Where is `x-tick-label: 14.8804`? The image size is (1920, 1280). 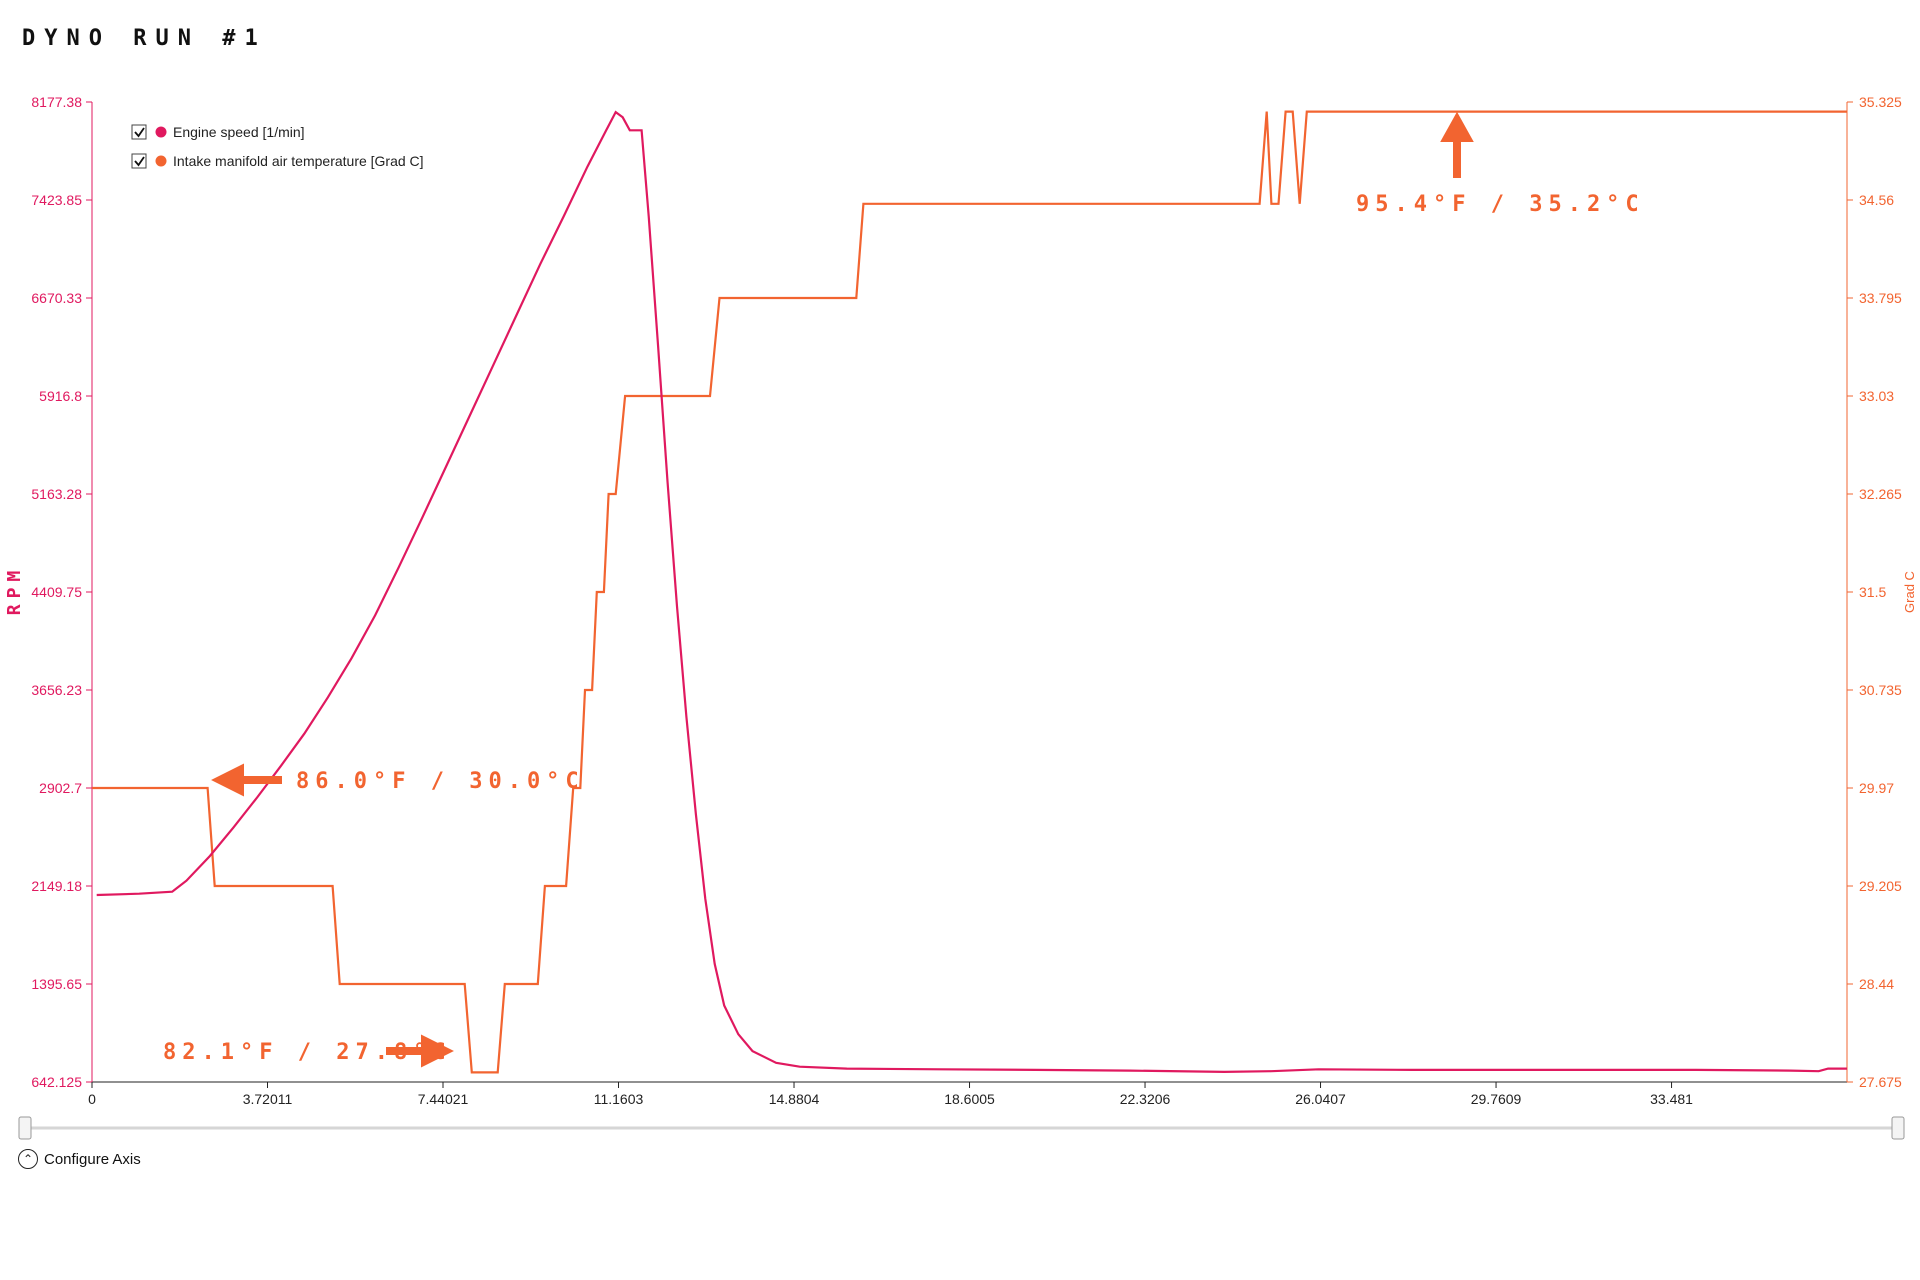 x-tick-label: 14.8804 is located at coordinates (794, 1099).